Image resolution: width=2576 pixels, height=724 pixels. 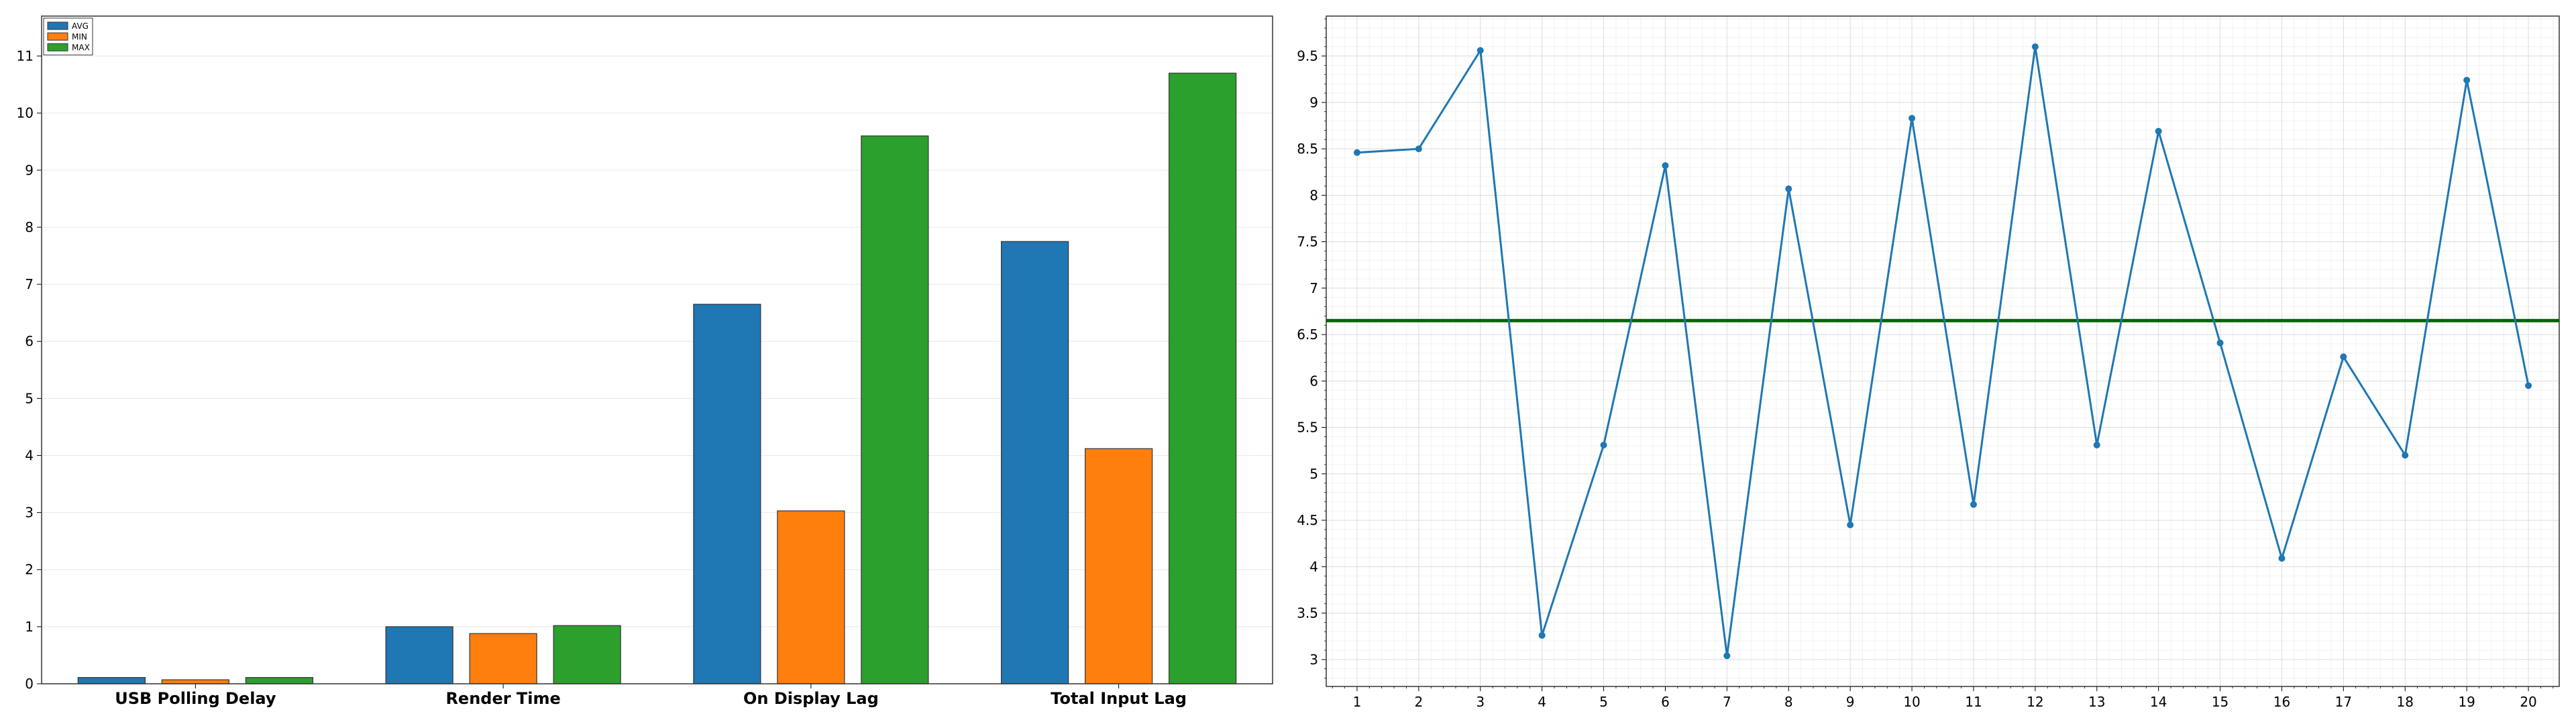 I want to click on y-tick-label: 7.5, so click(x=1307, y=242).